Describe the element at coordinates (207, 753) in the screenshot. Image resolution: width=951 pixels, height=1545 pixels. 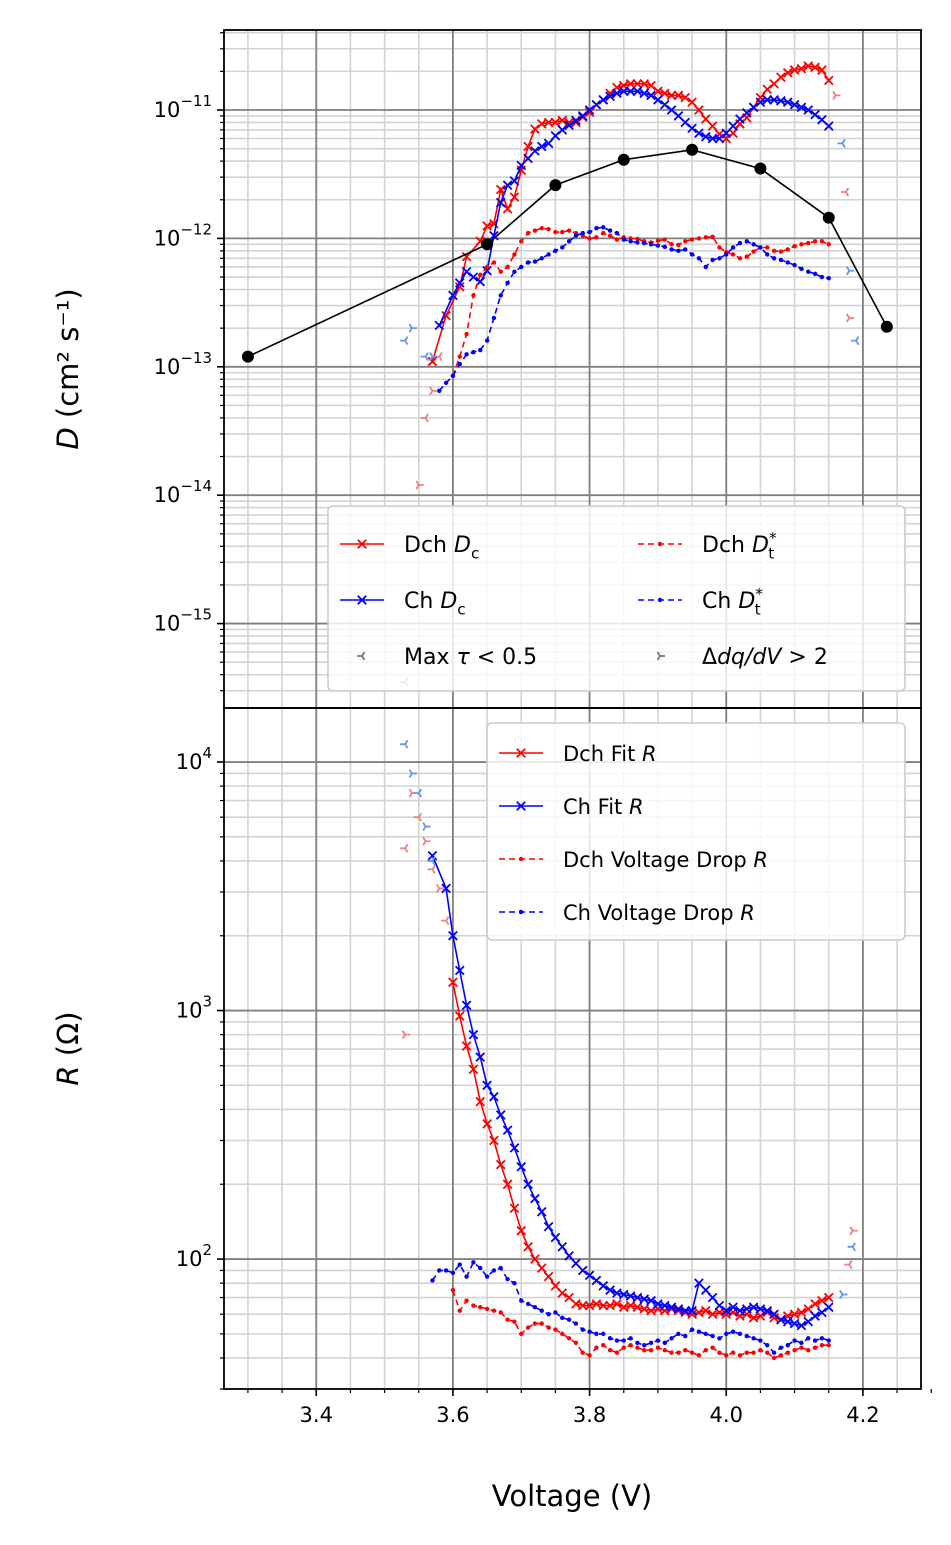
I see `y-tick-exponent: 4` at that location.